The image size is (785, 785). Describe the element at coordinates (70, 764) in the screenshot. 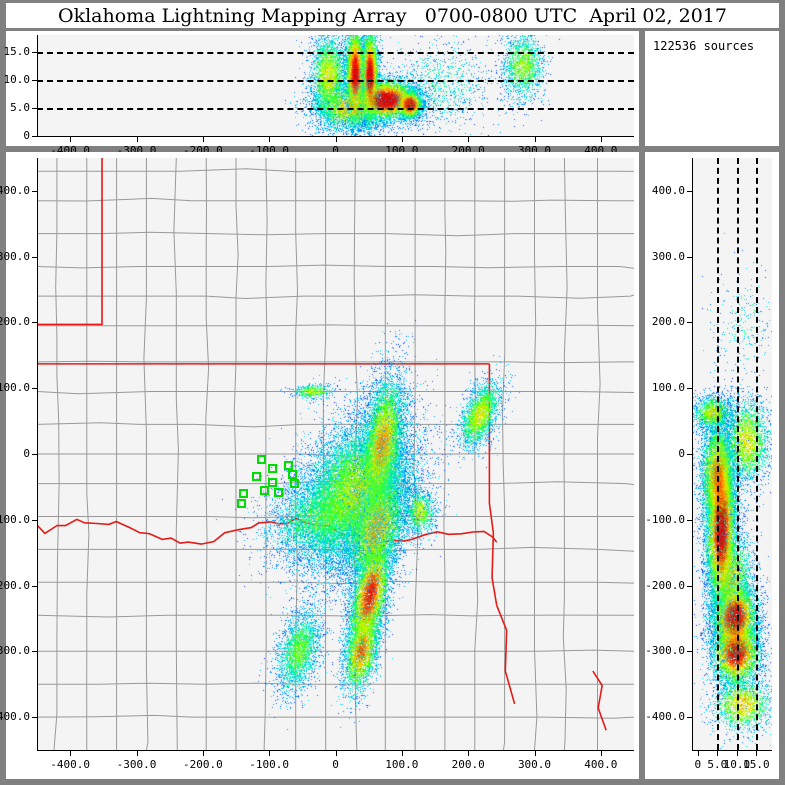

I see `x-axis-tick-label: -400.0` at that location.